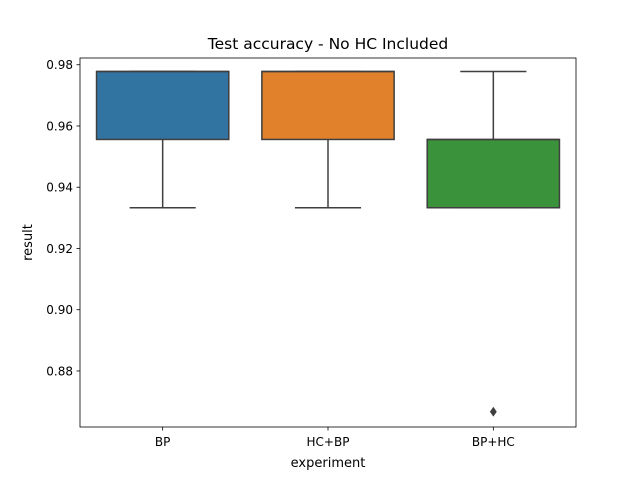 Image resolution: width=640 pixels, height=480 pixels. What do you see at coordinates (328, 44) in the screenshot?
I see `chart-title: Test accuracy - No HC Included` at bounding box center [328, 44].